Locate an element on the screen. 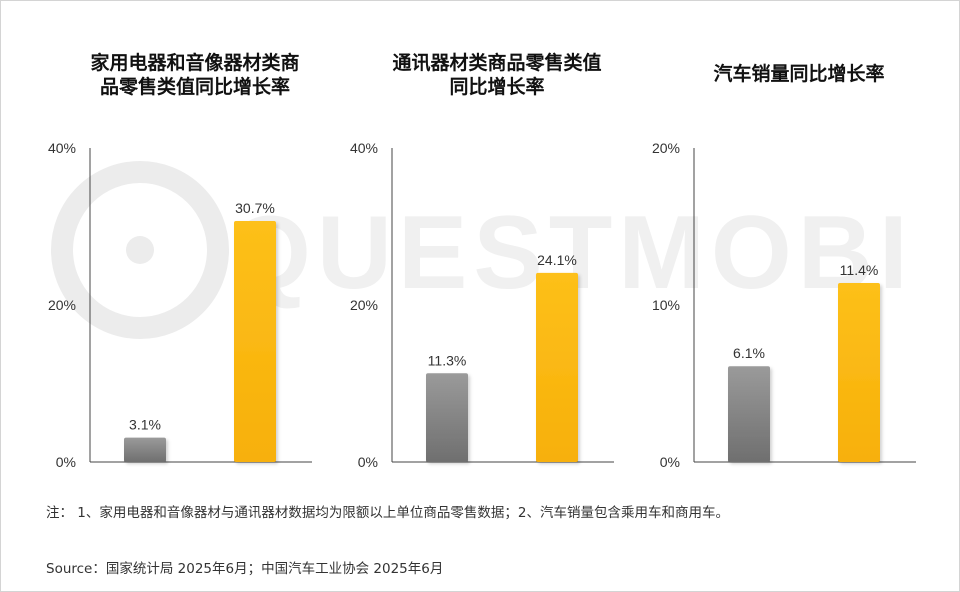  y-tick-label: 10% is located at coordinates (666, 305).